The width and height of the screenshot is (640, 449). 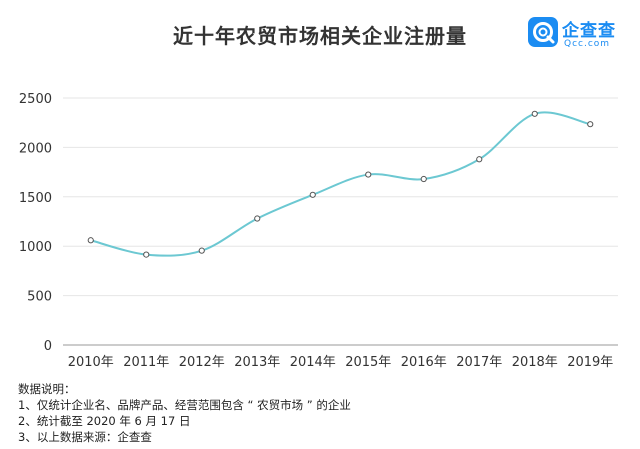 I want to click on x-tick-label: 2012年, so click(x=202, y=362).